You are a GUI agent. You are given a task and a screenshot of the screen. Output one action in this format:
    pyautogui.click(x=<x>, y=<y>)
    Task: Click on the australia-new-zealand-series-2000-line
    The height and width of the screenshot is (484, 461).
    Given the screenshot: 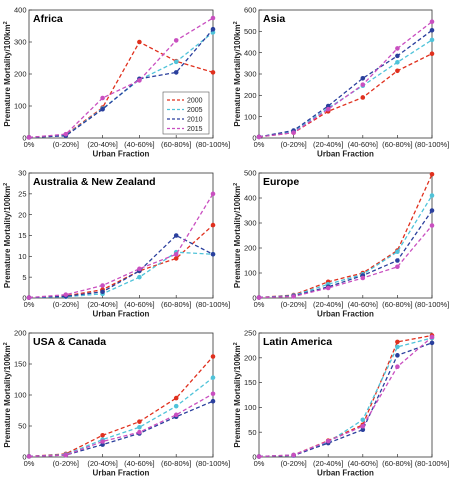 What is the action you would take?
    pyautogui.click(x=121, y=261)
    